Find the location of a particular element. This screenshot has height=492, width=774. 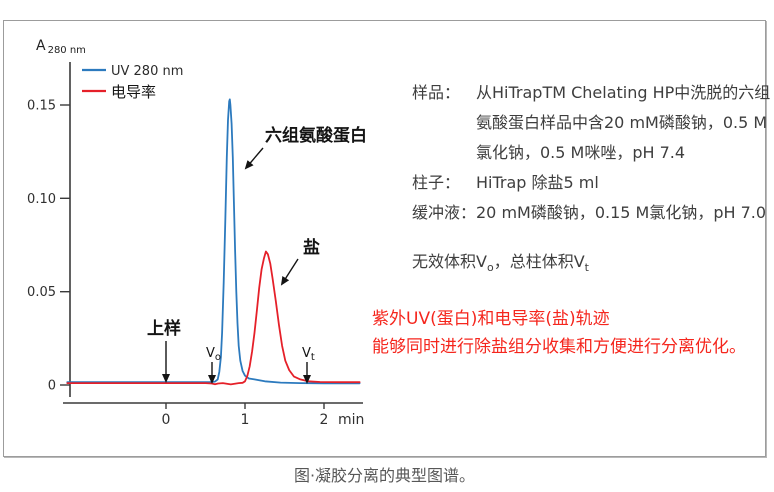

volumes-note: 无效体积Vo，总柱体积Vt is located at coordinates (588, 265).